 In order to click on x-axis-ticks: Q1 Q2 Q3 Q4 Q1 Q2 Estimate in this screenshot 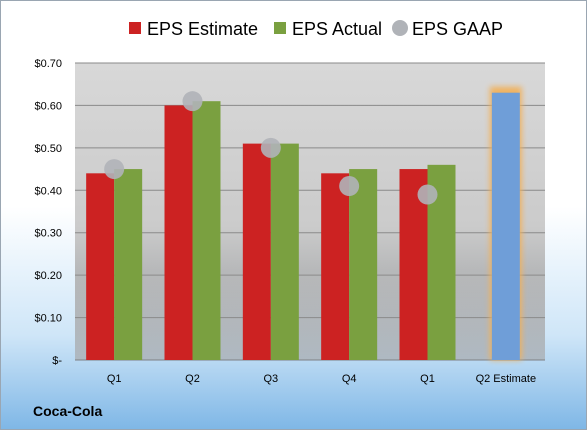, I will do `click(321, 379)`.